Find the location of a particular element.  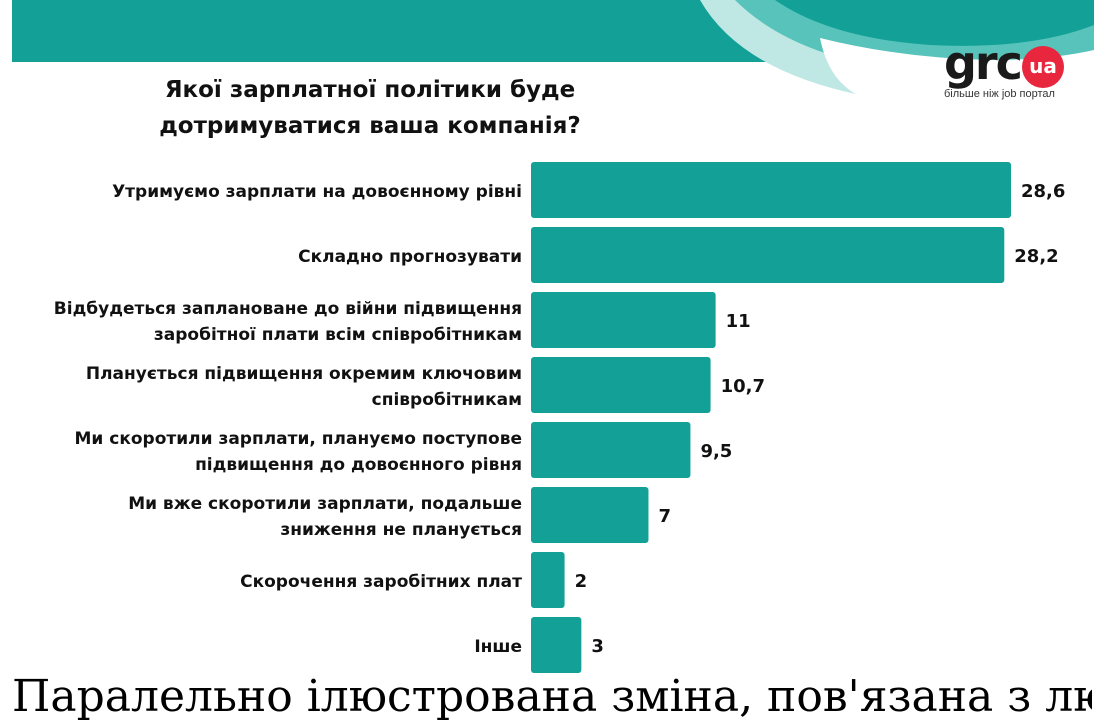

category-label-line: Скорочення заробітних плат is located at coordinates (381, 582).